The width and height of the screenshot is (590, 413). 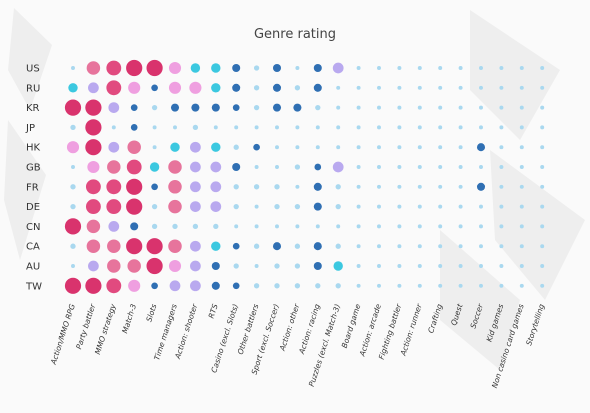 I want to click on column-label: Soccer, so click(x=477, y=316).